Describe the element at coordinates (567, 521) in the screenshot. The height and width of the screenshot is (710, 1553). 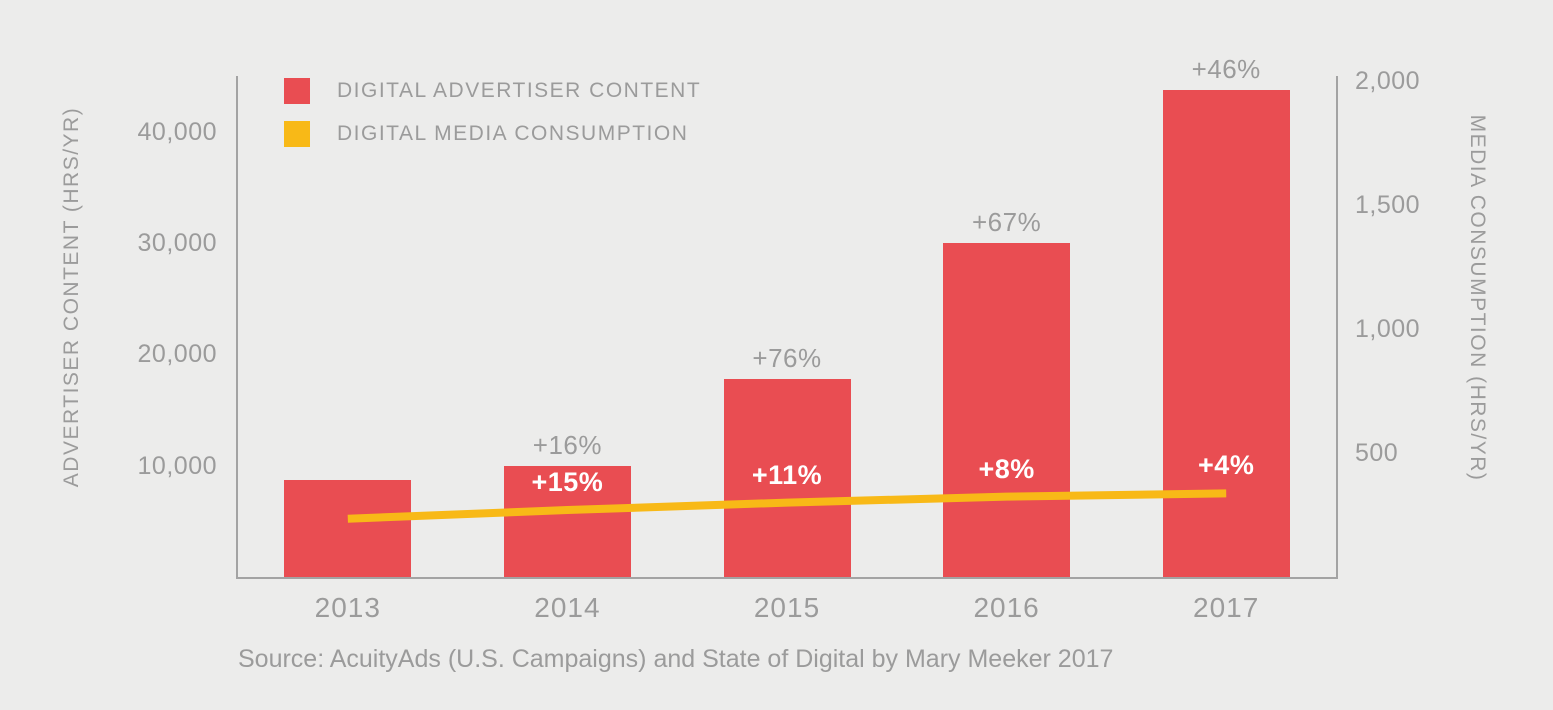
I see `bar-2014` at that location.